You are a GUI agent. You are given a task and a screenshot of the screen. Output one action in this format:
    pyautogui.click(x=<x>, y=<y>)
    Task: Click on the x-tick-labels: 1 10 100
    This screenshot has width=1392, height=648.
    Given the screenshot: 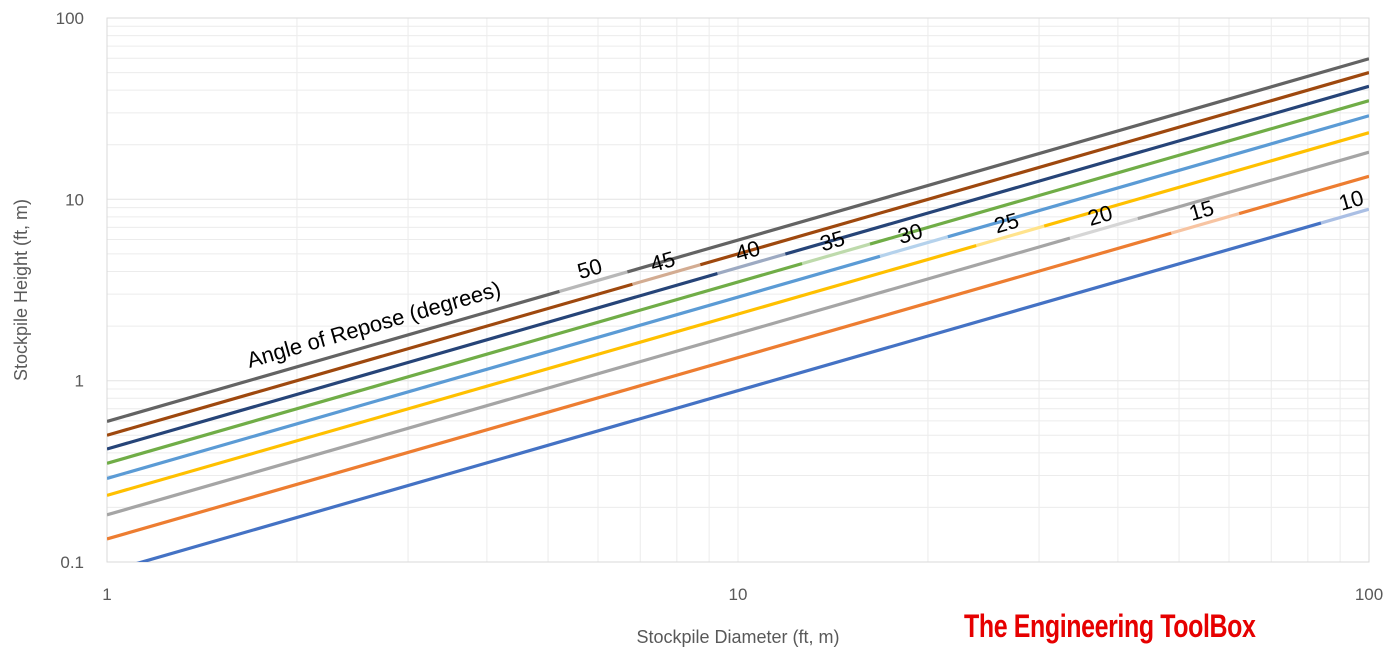 What is the action you would take?
    pyautogui.click(x=742, y=594)
    